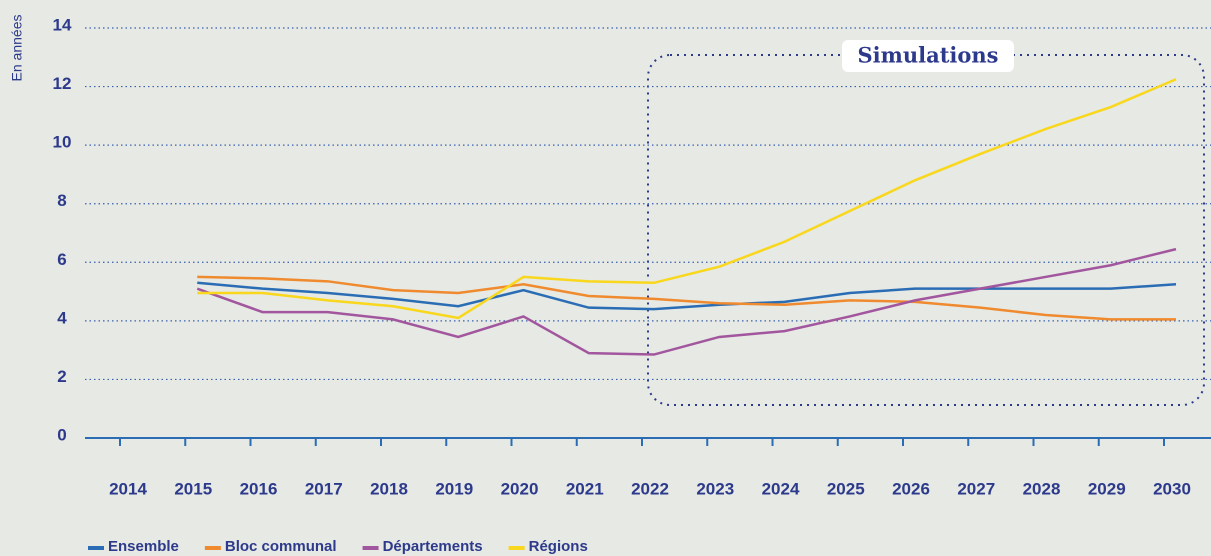 This screenshot has width=1211, height=556. What do you see at coordinates (259, 488) in the screenshot?
I see `x-tick-label: 2016` at bounding box center [259, 488].